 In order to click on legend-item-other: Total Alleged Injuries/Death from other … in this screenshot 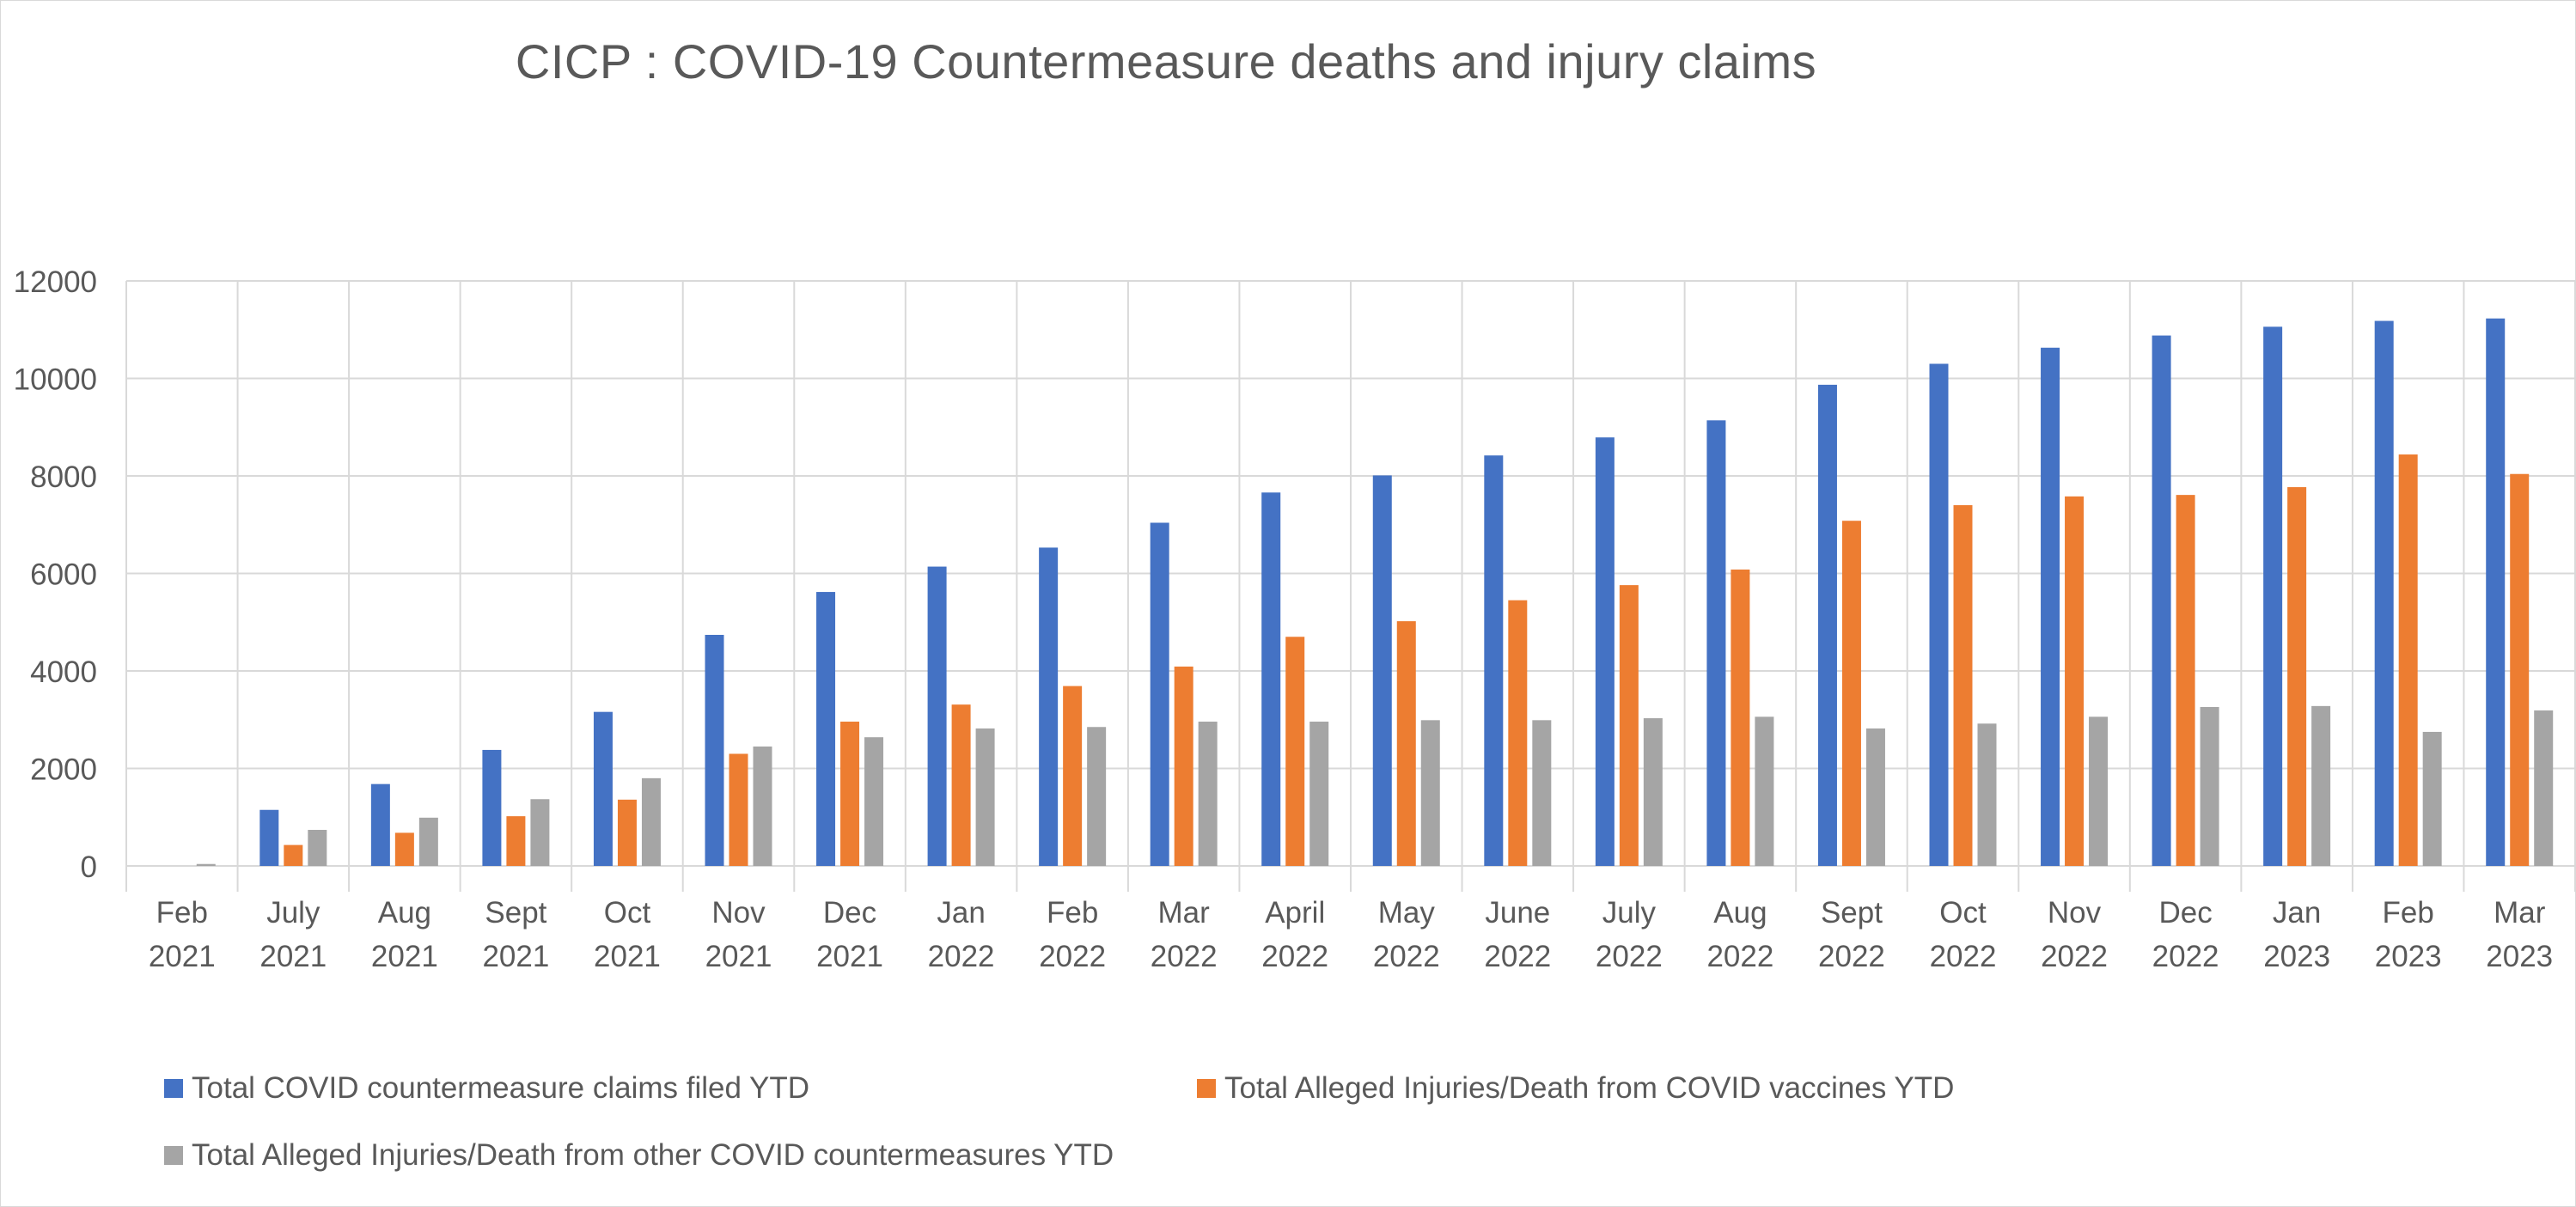, I will do `click(639, 1155)`.